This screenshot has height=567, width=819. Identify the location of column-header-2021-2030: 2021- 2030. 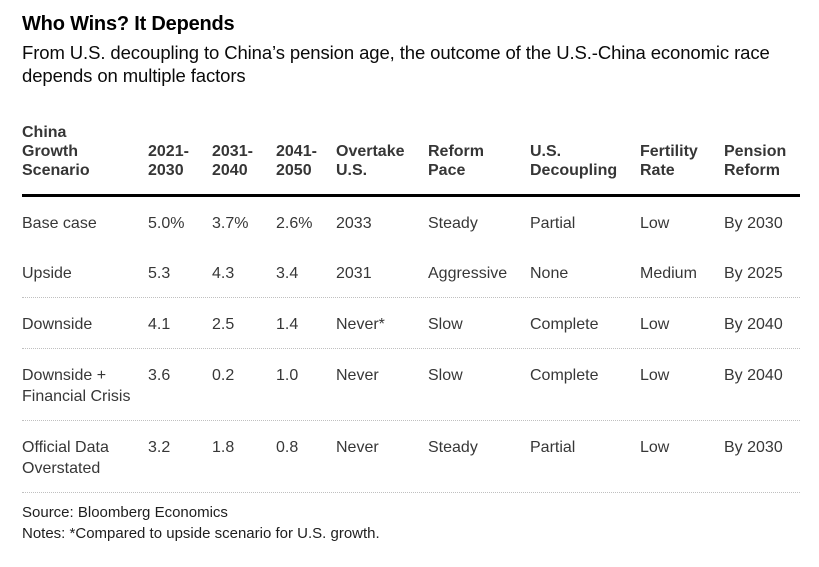
(168, 161).